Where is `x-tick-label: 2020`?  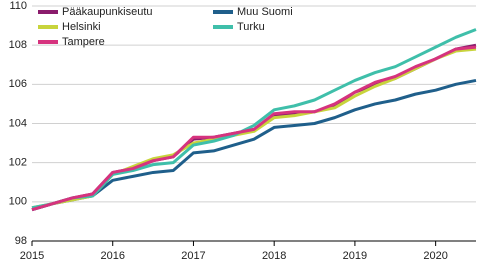
x-tick-label: 2020 is located at coordinates (435, 256).